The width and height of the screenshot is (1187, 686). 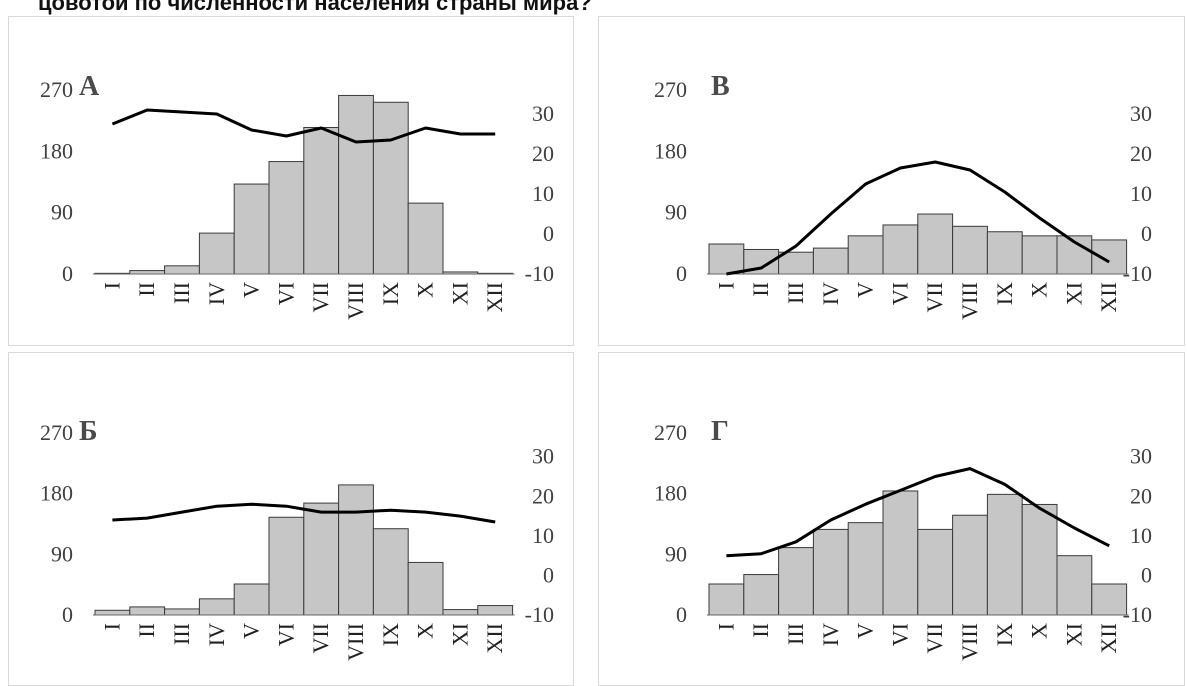 I want to click on chart-label: В, so click(x=720, y=86).